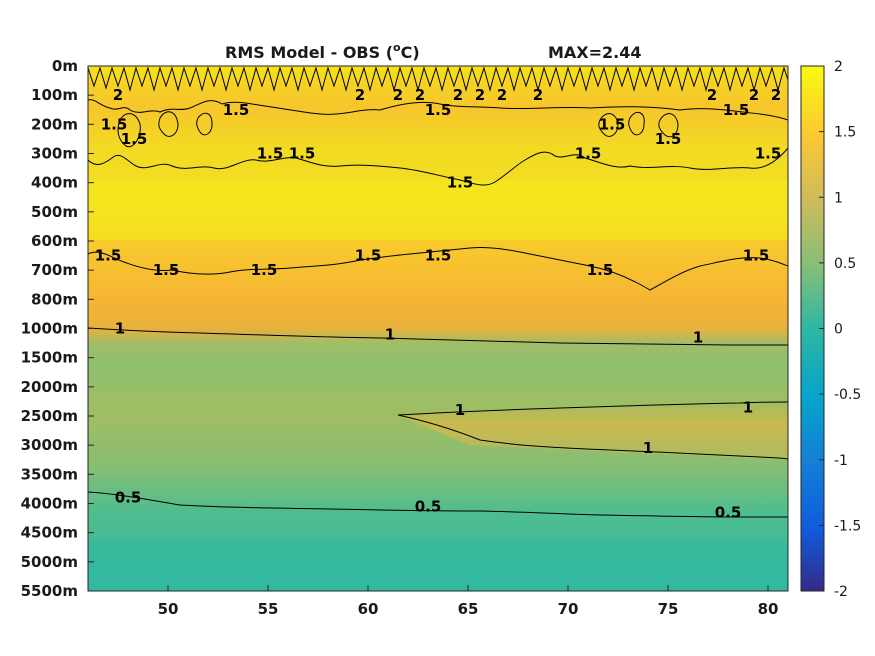 The width and height of the screenshot is (875, 656). What do you see at coordinates (49, 445) in the screenshot?
I see `y-tick-label: 3000m` at bounding box center [49, 445].